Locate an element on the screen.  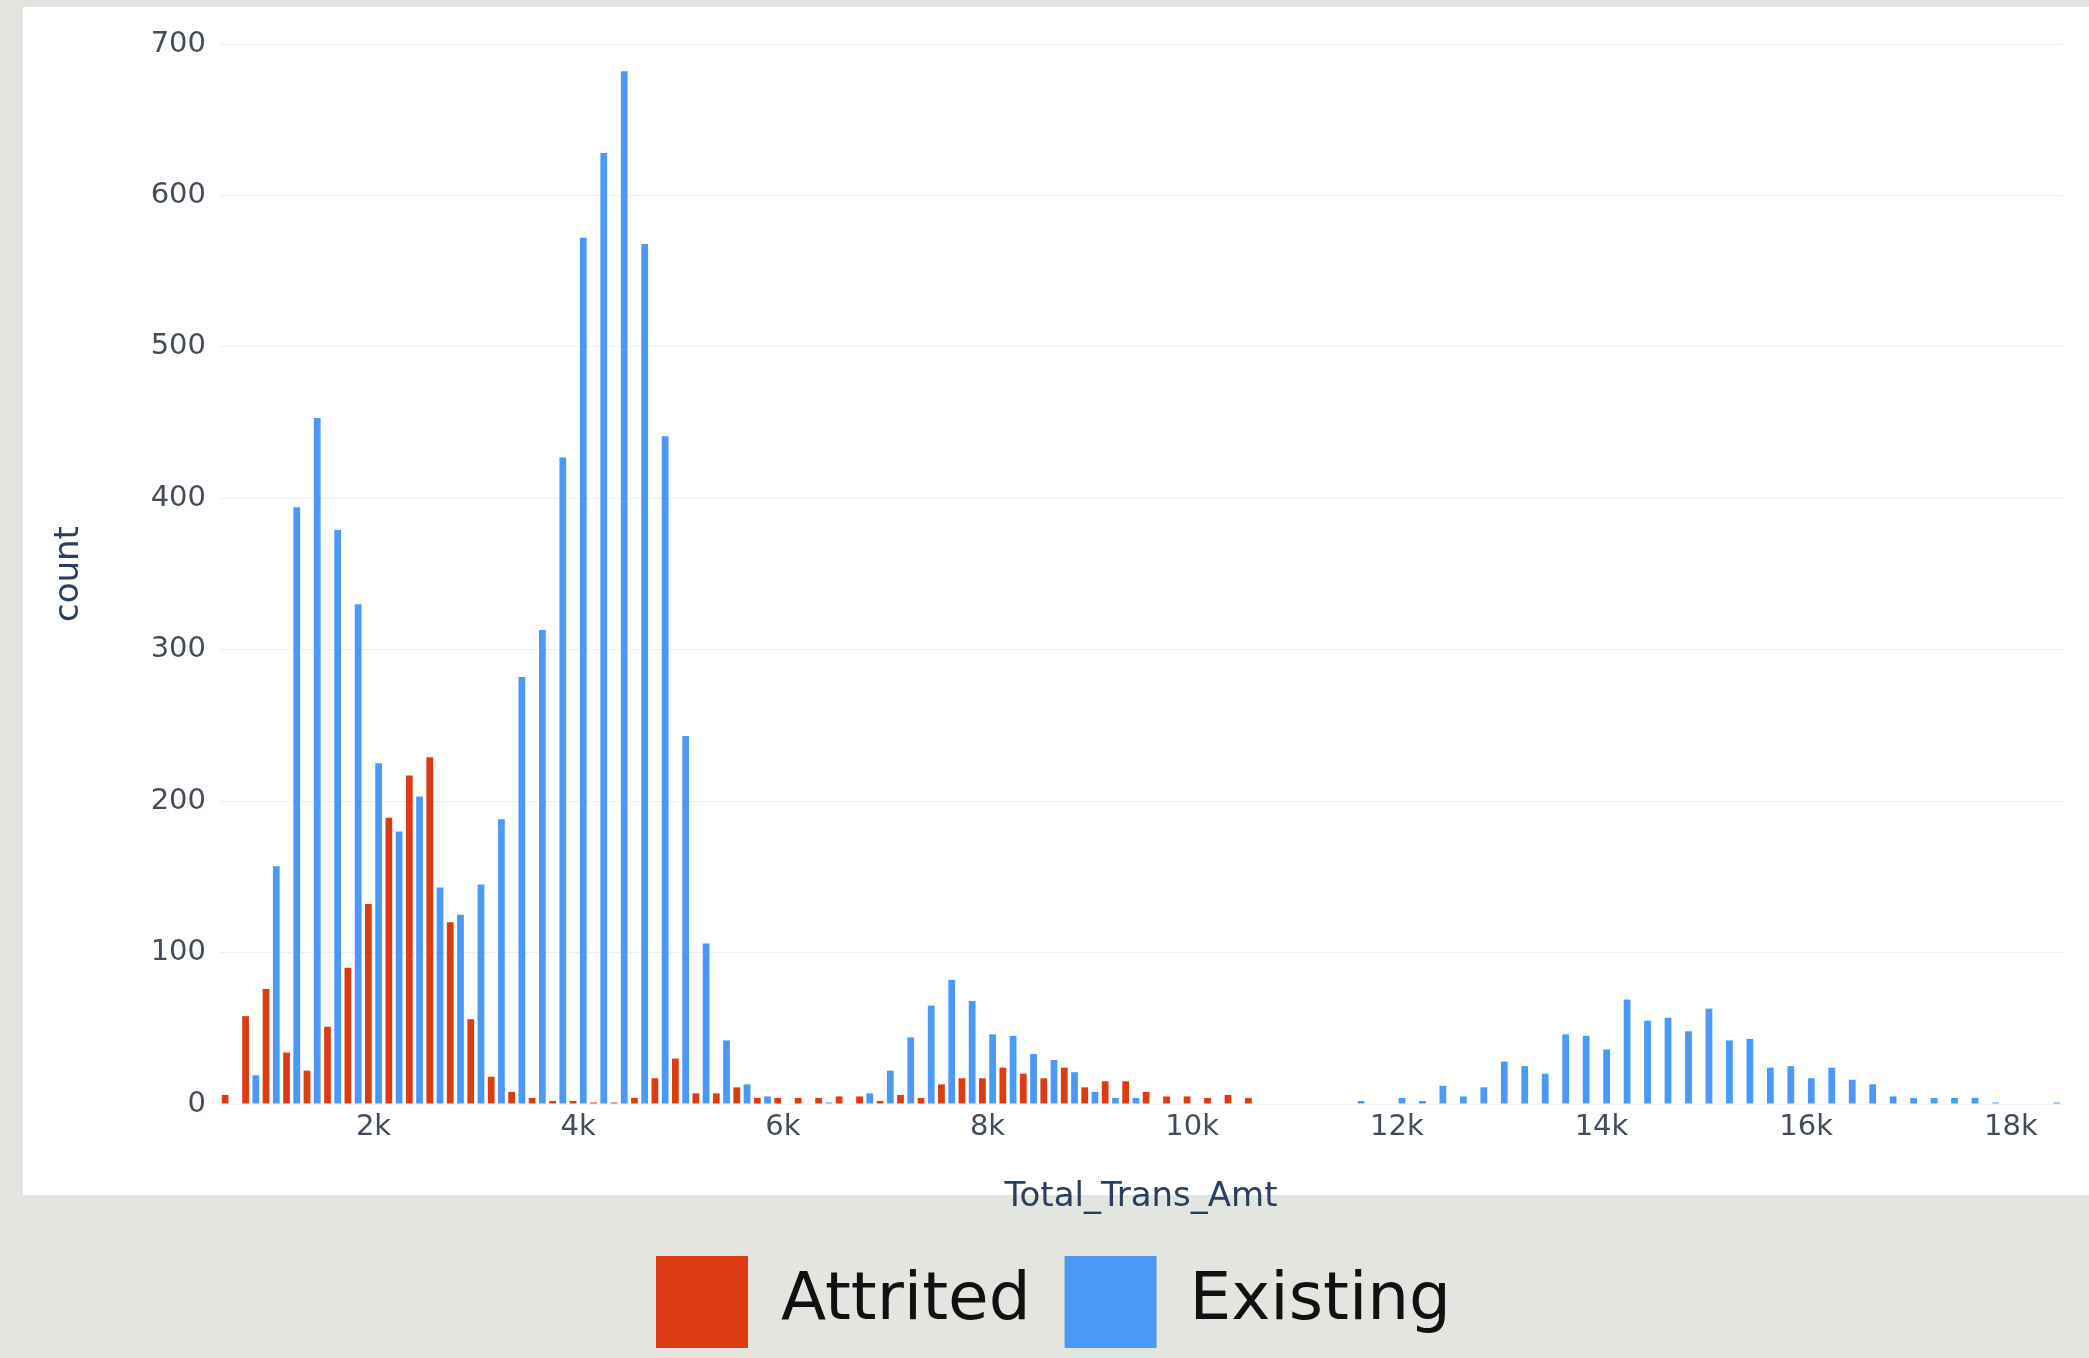
x-tick-label: 8k is located at coordinates (987, 1124).